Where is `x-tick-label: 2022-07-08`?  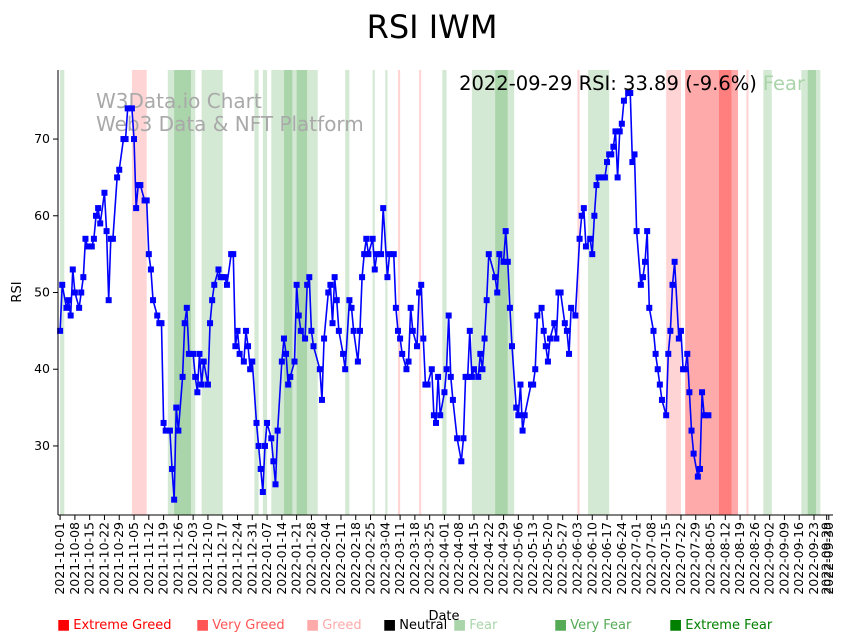
x-tick-label: 2022-07-08 is located at coordinates (650, 558).